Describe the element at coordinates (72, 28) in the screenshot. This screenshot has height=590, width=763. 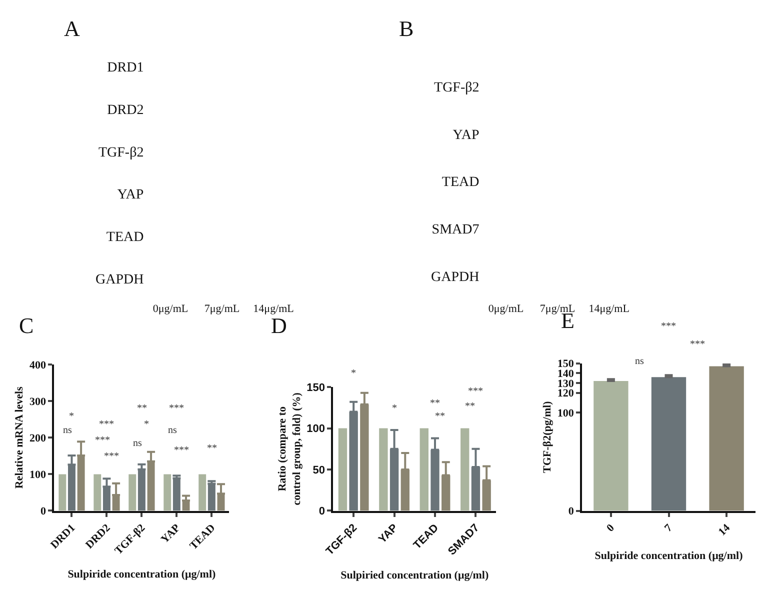
I see `text: A` at that location.